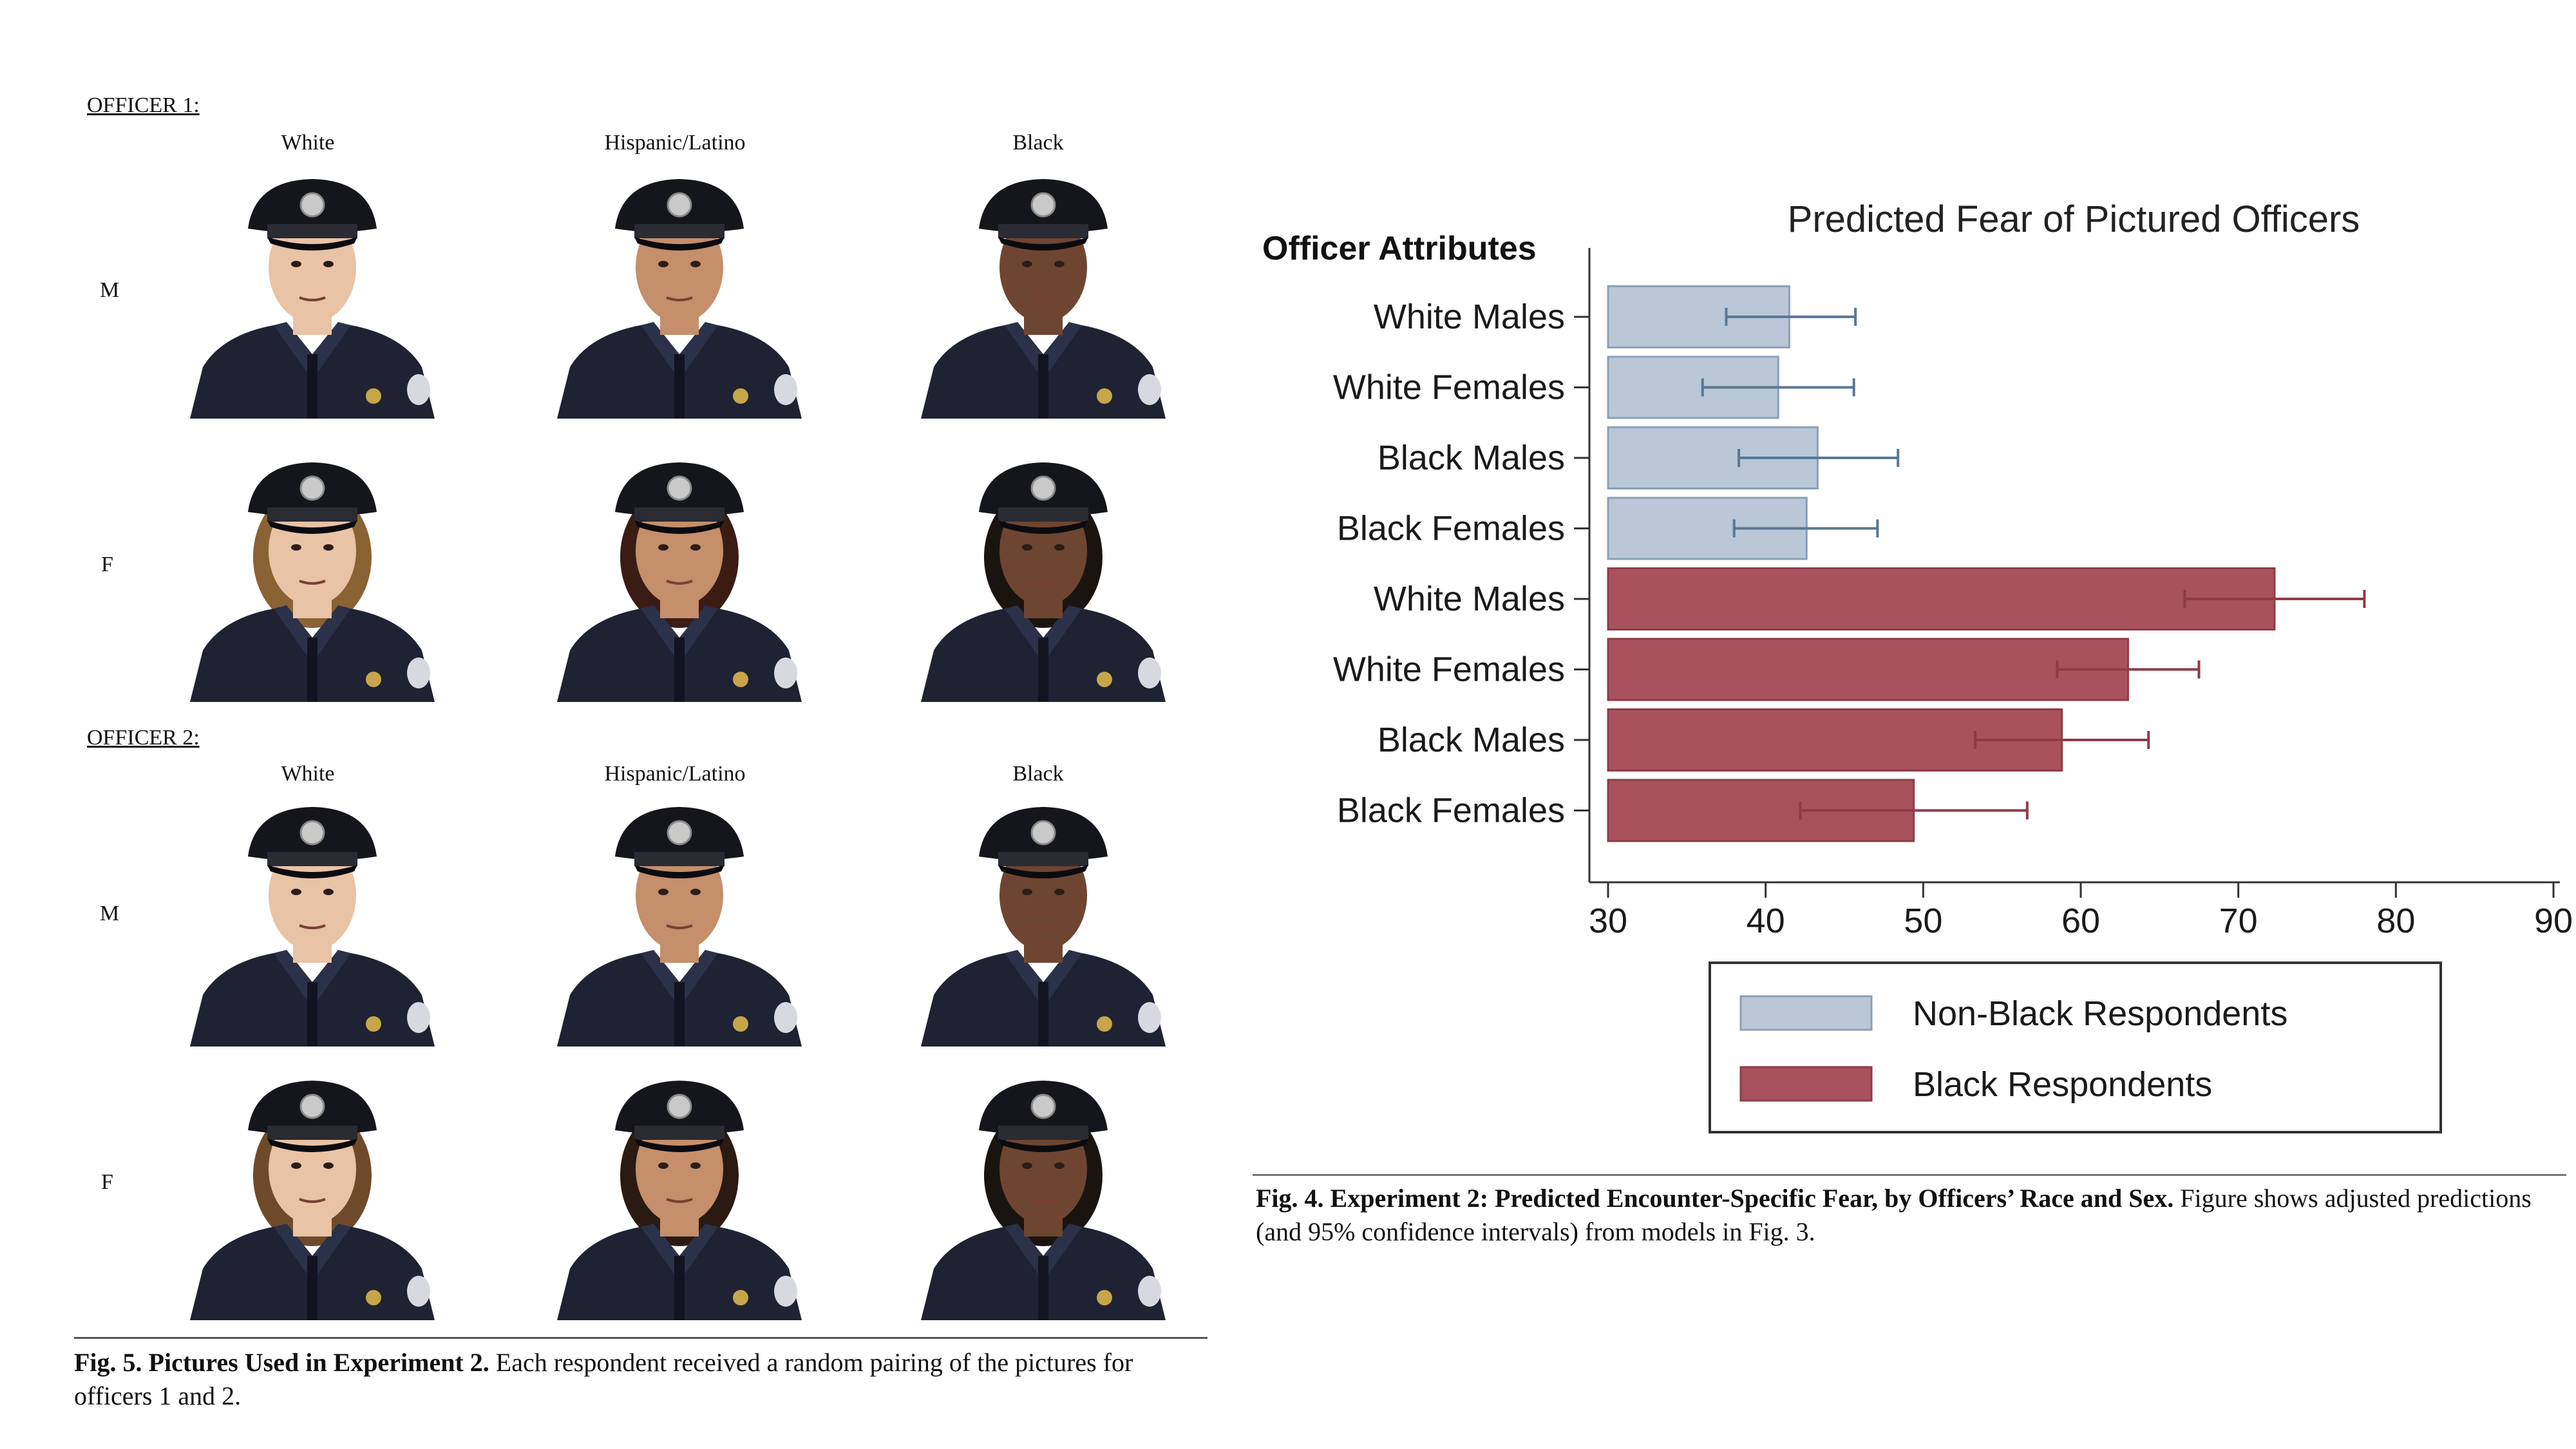 The height and width of the screenshot is (1449, 2576). I want to click on x-tick-label-70: 70, so click(2238, 921).